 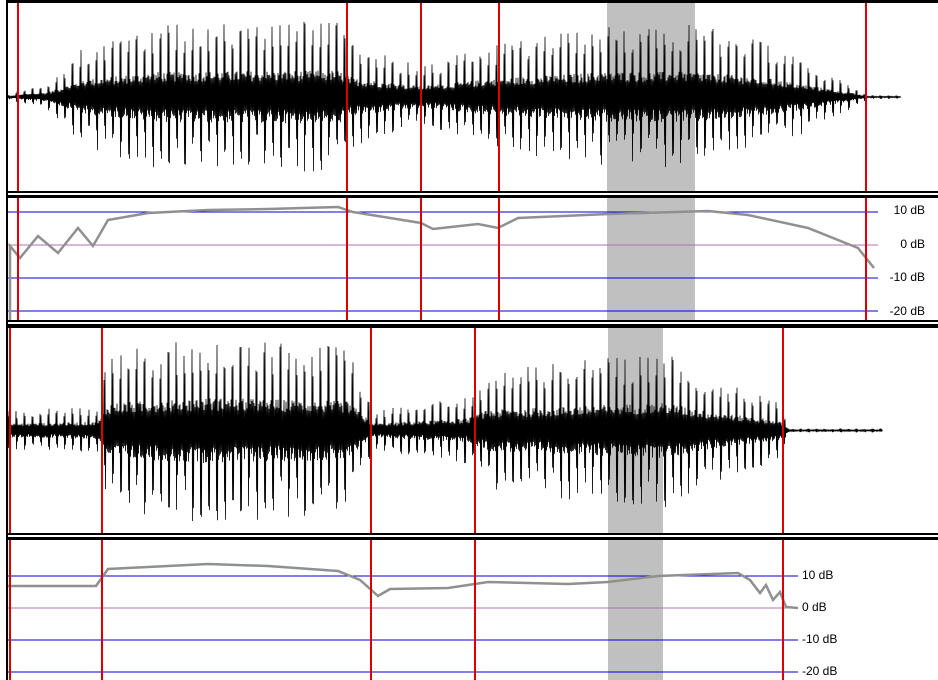 What do you see at coordinates (820, 639) in the screenshot?
I see `track-2-db-label-minus10: -10 dB` at bounding box center [820, 639].